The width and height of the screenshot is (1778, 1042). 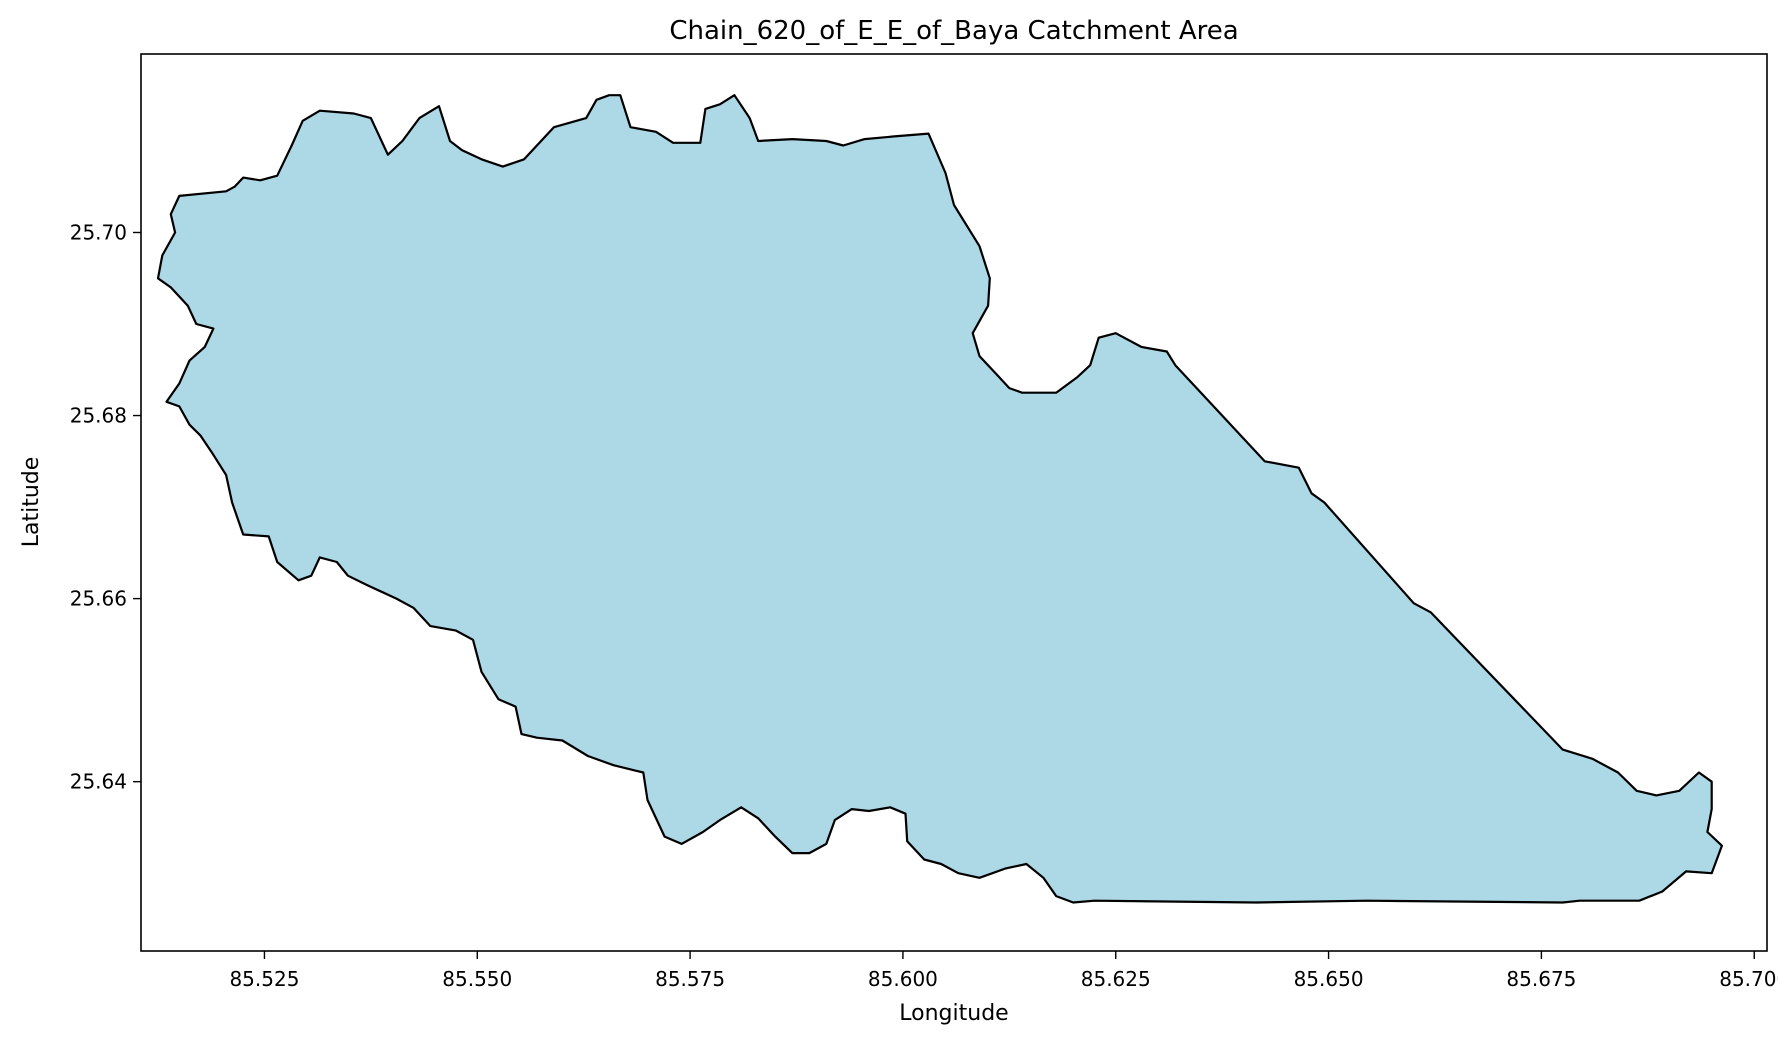 I want to click on x-tick-label: 85.650, so click(x=1329, y=979).